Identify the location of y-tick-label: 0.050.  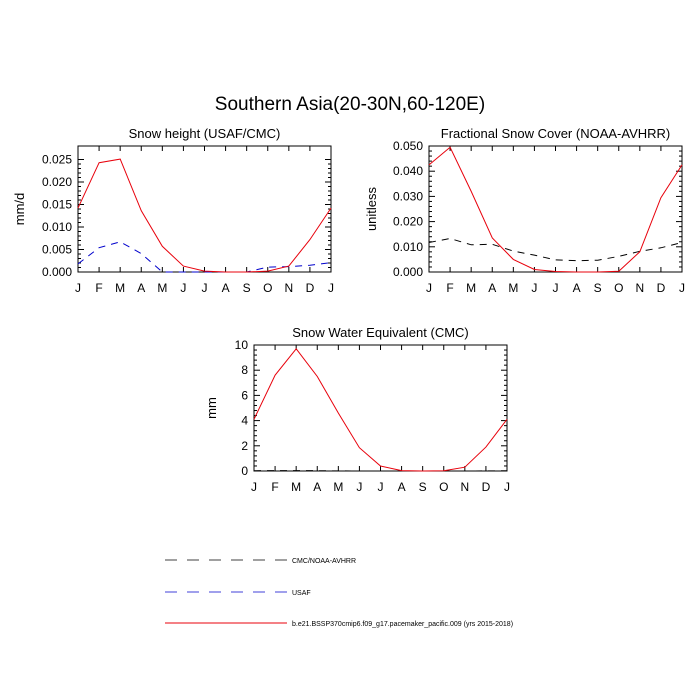
(408, 146).